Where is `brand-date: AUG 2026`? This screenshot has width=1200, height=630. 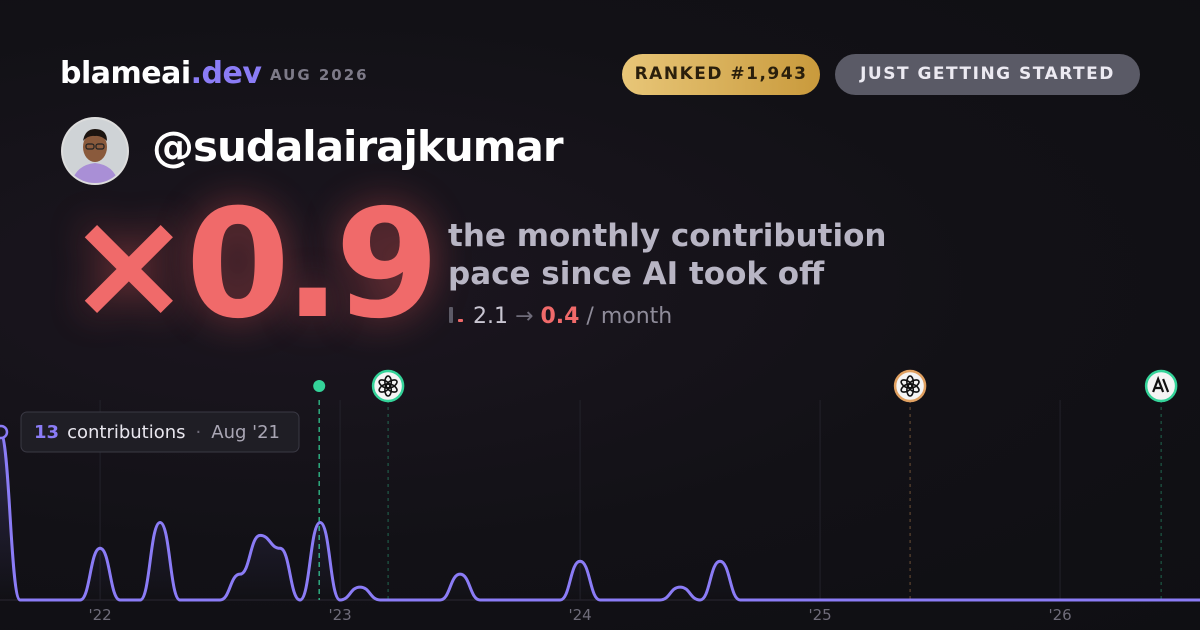
brand-date: AUG 2026 is located at coordinates (319, 75).